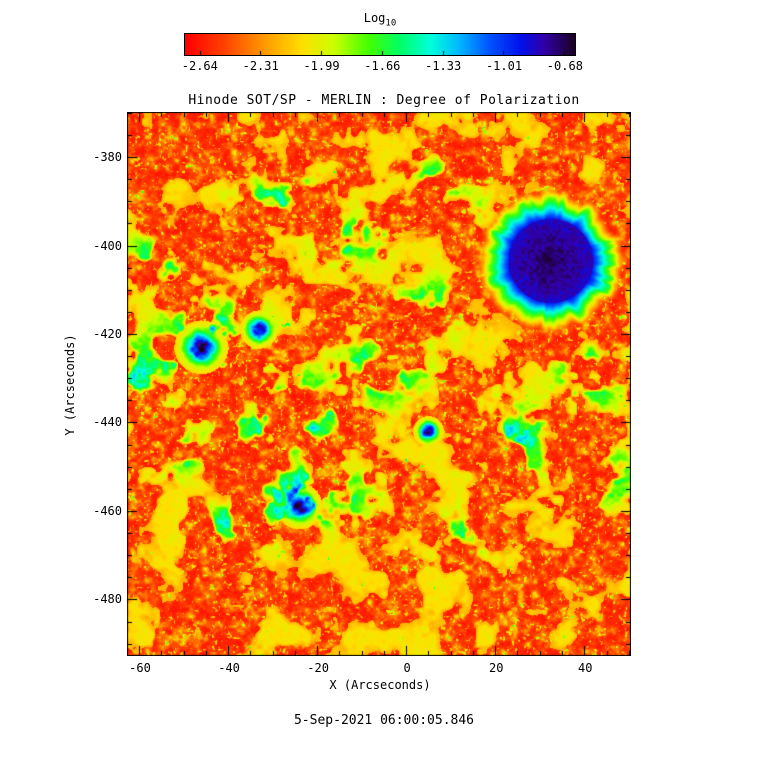  Describe the element at coordinates (321, 66) in the screenshot. I see `colorbar-tick-label: -1.99` at that location.